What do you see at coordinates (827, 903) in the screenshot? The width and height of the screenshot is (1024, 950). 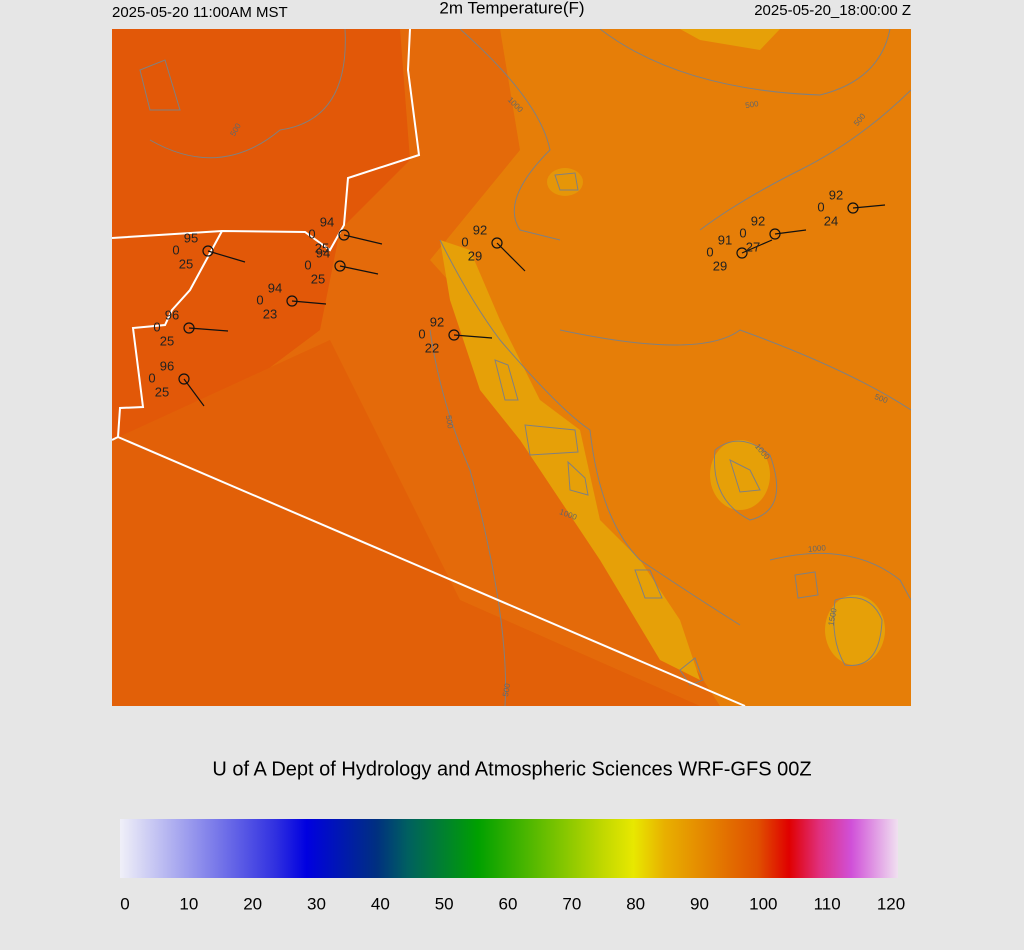 I see `colorbar-tick-label: 110` at bounding box center [827, 903].